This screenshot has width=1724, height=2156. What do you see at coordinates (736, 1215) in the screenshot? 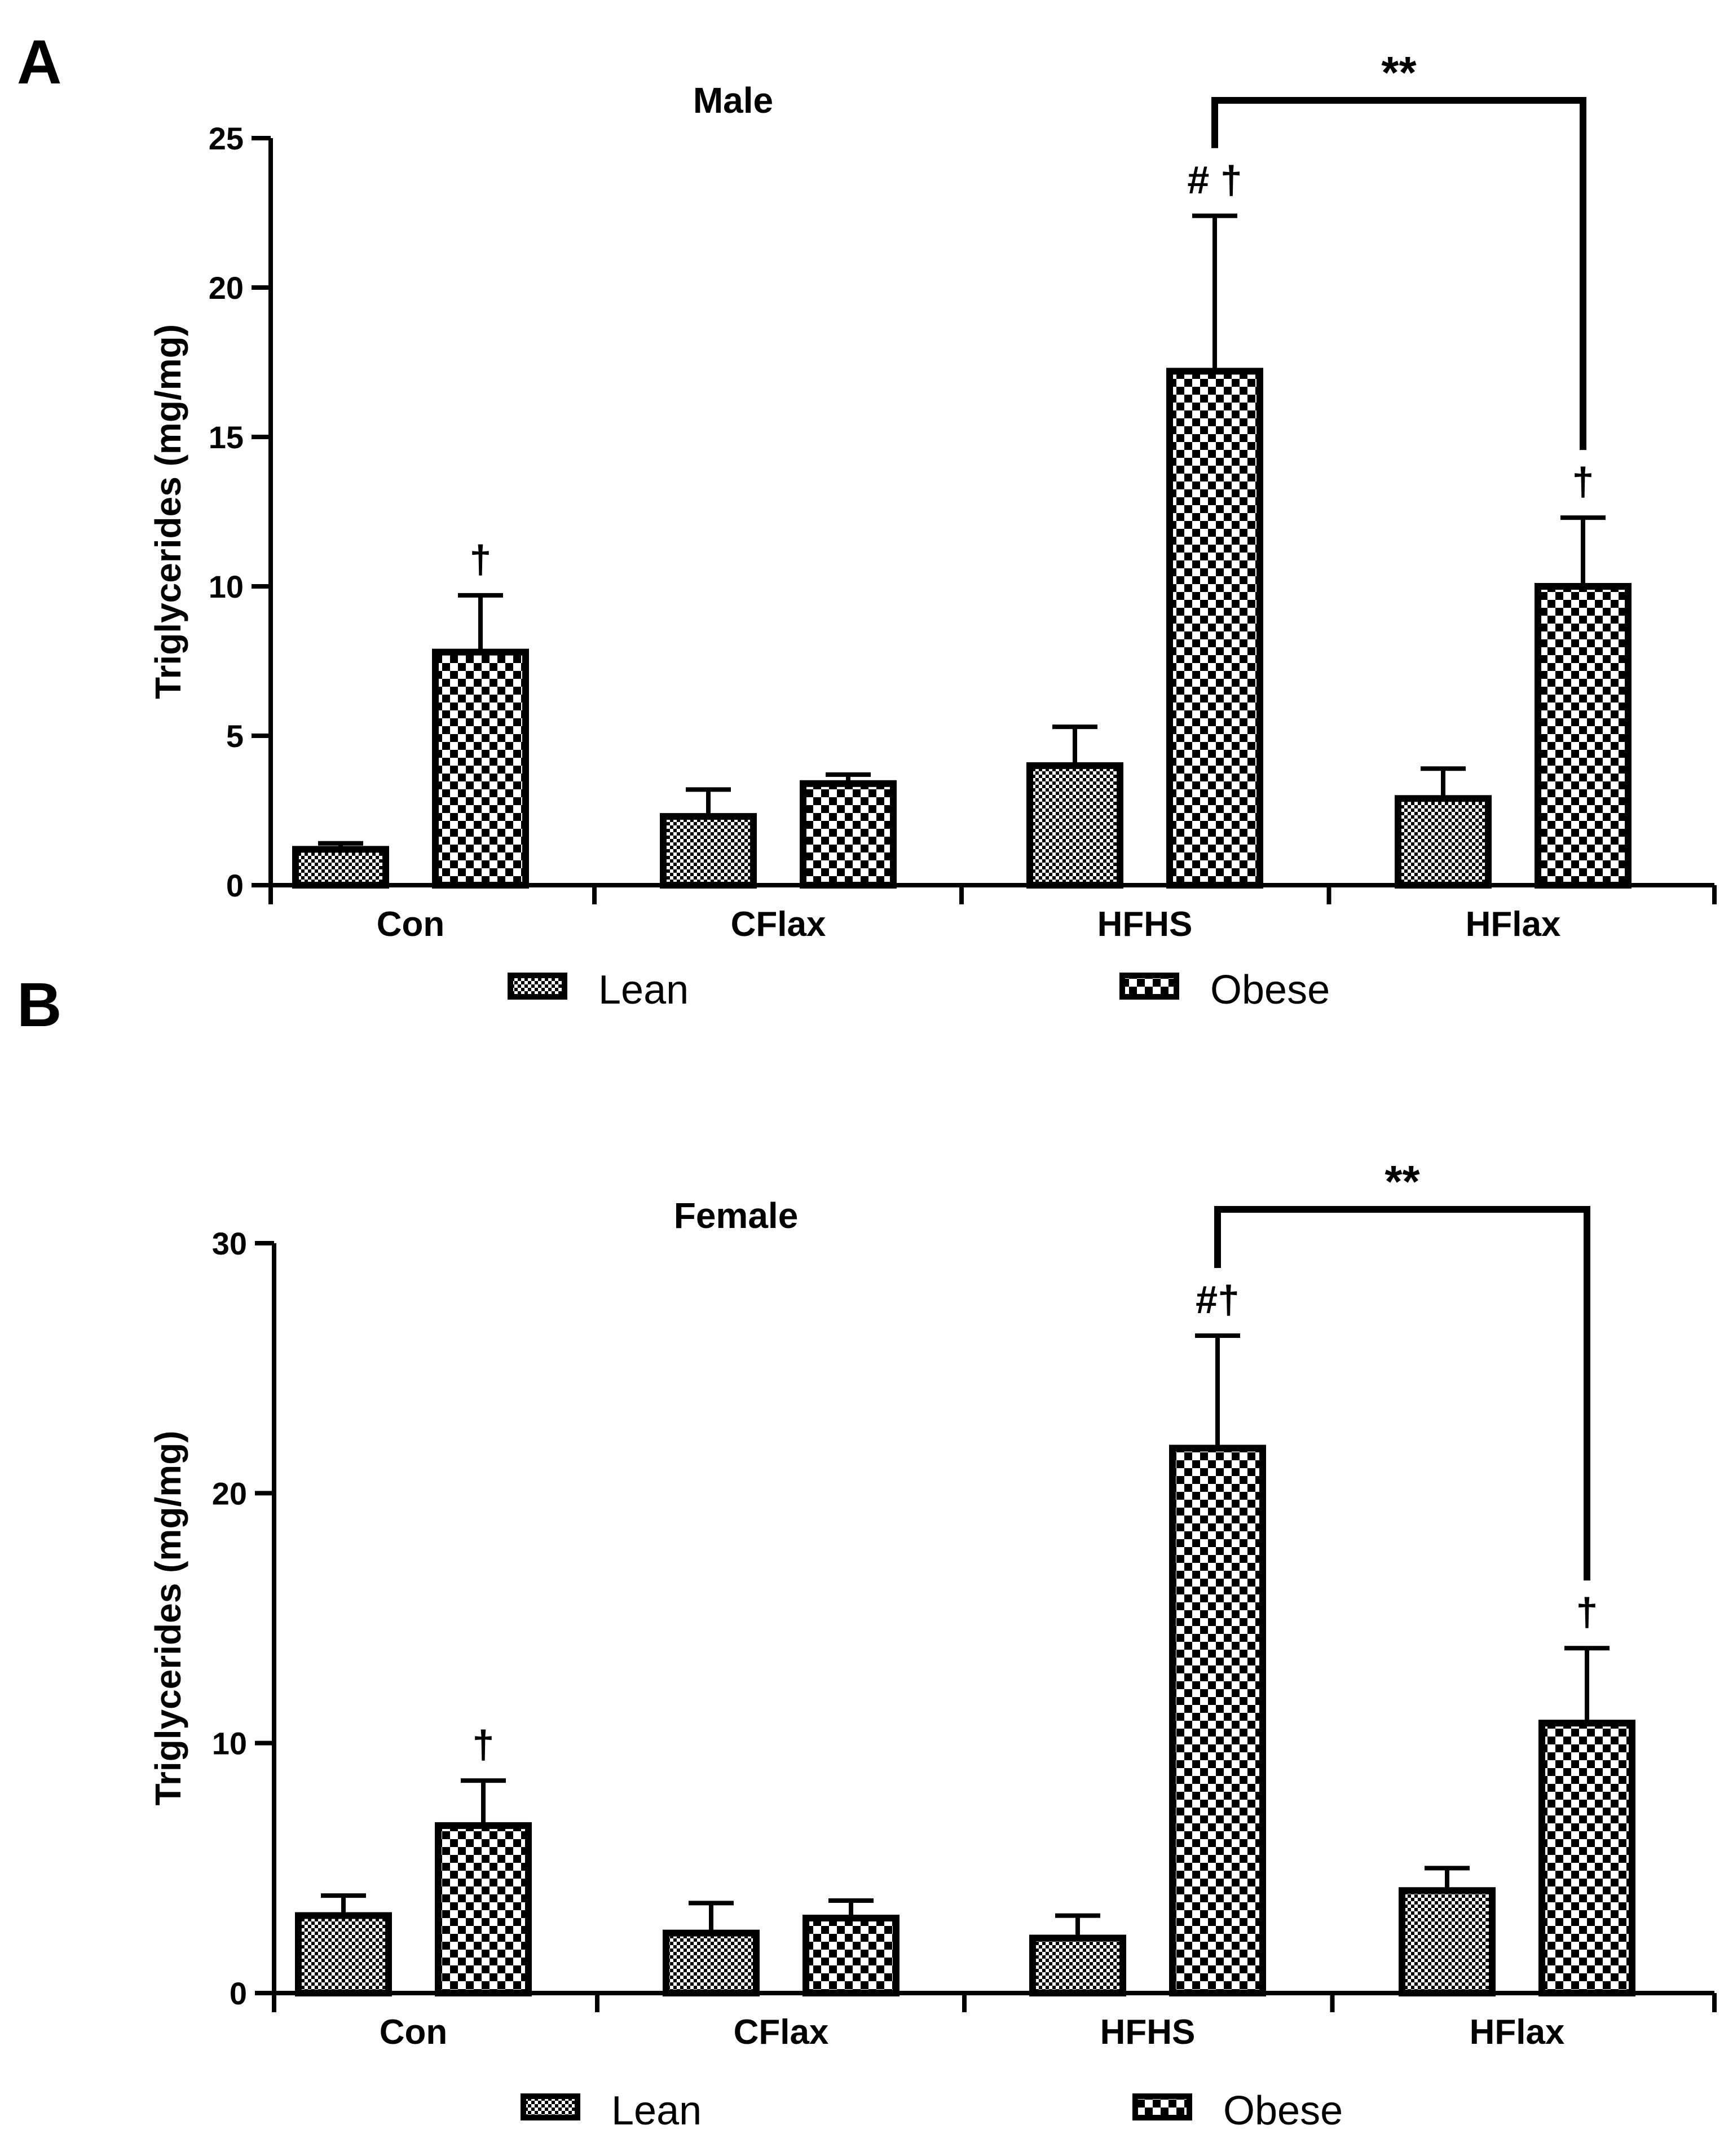
I see `chart-title: Female` at bounding box center [736, 1215].